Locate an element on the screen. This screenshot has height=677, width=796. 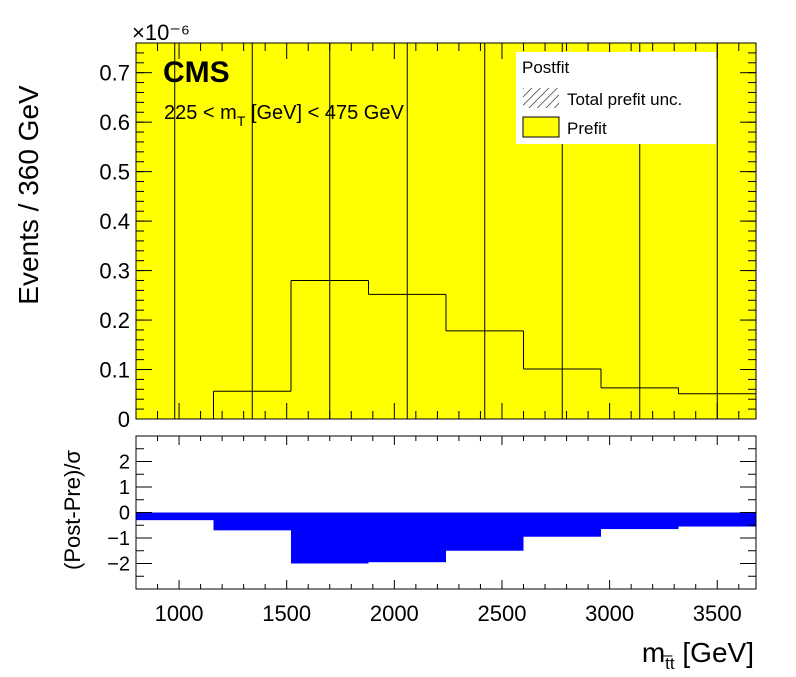
legend-swatch-unc is located at coordinates (541, 98).